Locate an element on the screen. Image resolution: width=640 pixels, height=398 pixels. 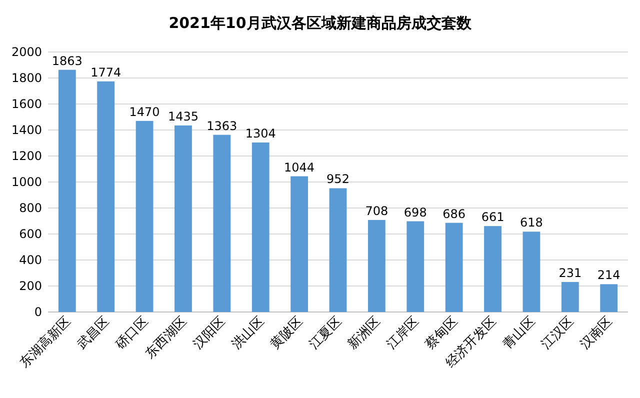
y-tick-label: 1000 is located at coordinates (26, 182).